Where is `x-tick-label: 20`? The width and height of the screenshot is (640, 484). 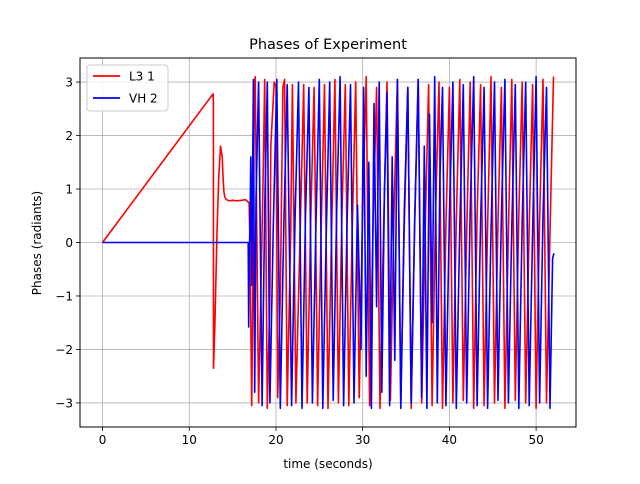 x-tick-label: 20 is located at coordinates (275, 440).